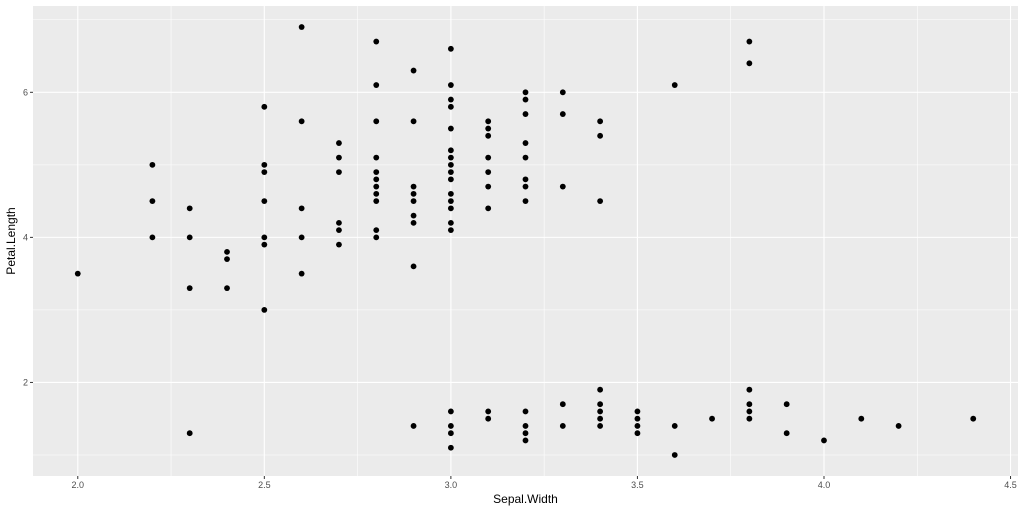  Describe the element at coordinates (451, 485) in the screenshot. I see `x-tick-label: 3.0` at that location.